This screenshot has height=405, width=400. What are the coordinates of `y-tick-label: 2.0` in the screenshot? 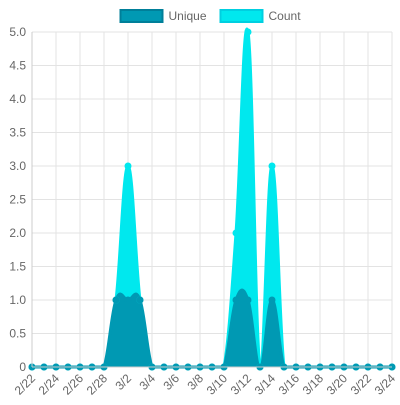 It's located at (17, 233).